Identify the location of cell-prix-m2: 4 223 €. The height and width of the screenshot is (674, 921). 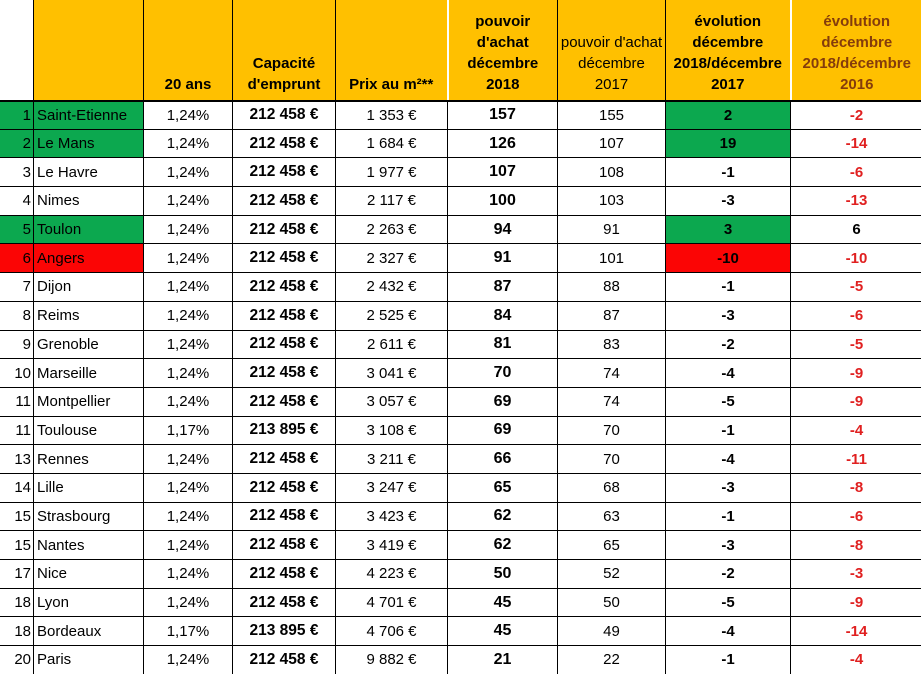
(391, 574).